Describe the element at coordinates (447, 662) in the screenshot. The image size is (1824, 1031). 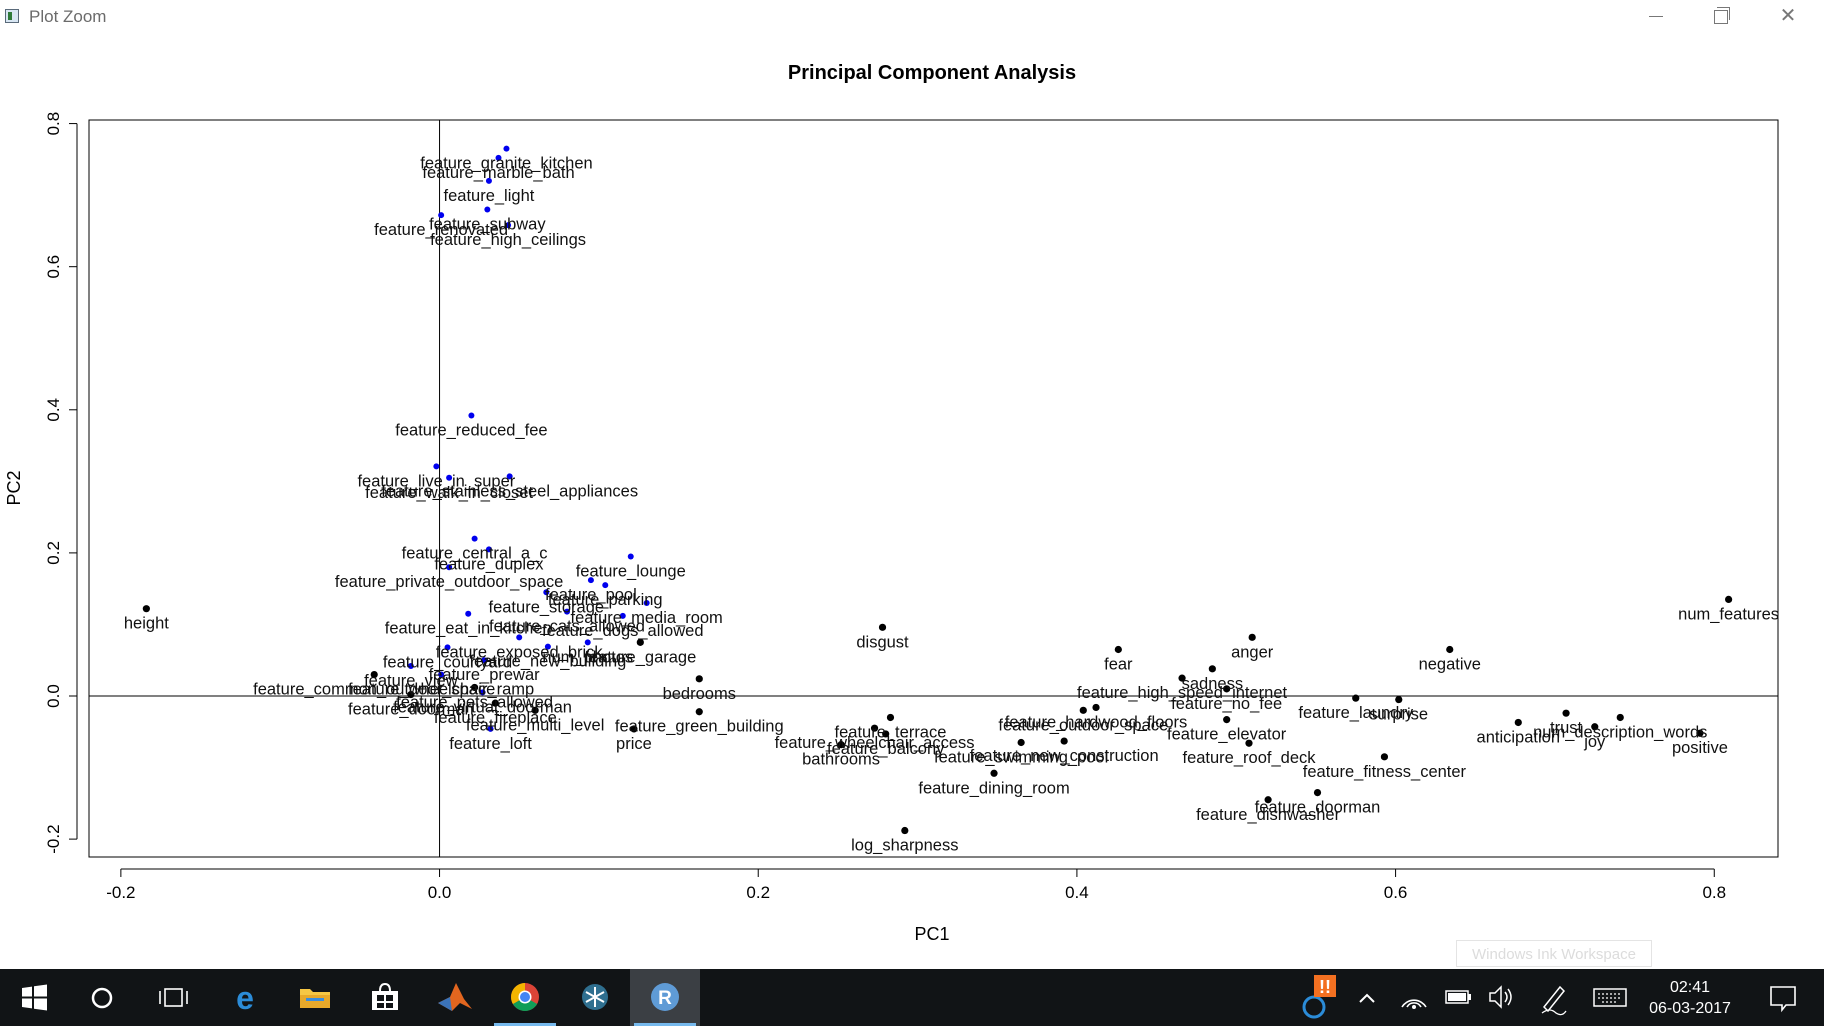
I see `point-label: feature_courtyard` at that location.